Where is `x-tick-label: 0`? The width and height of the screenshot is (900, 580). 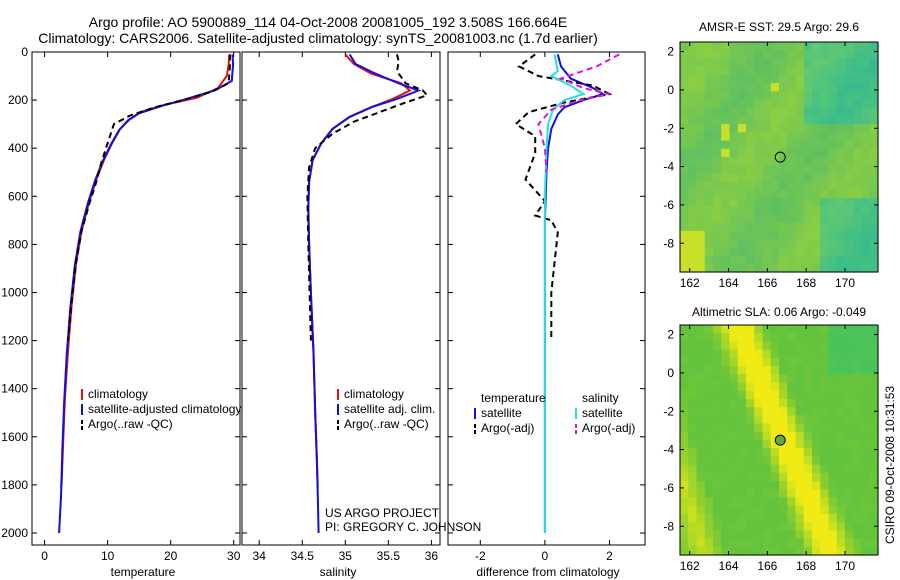 x-tick-label: 0 is located at coordinates (44, 556).